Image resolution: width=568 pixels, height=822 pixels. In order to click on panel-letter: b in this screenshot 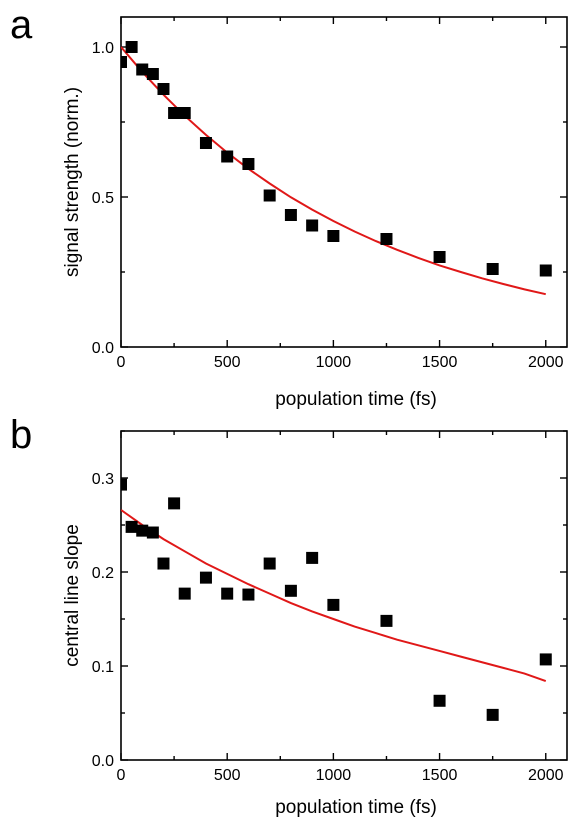, I will do `click(21, 435)`.